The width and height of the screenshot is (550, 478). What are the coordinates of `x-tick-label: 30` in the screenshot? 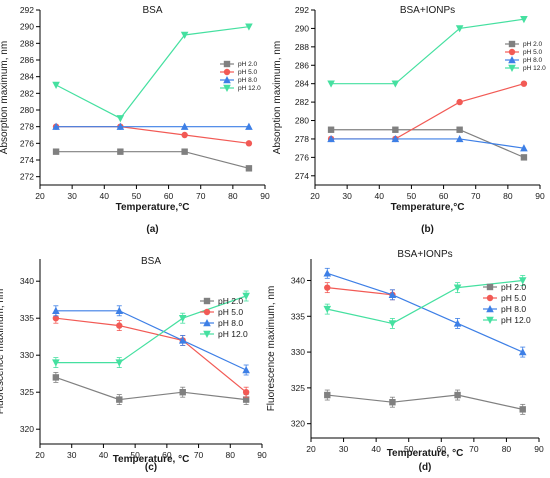 It's located at (344, 449).